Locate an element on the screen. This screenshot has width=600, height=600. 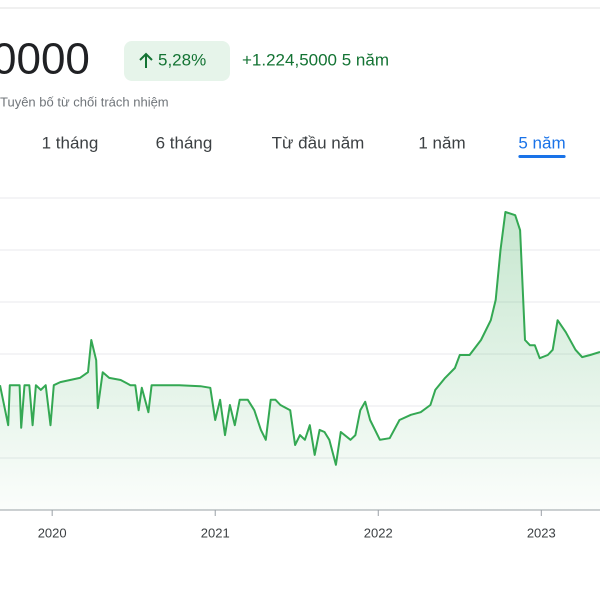
range-tab: Từ đầu năm is located at coordinates (318, 142).